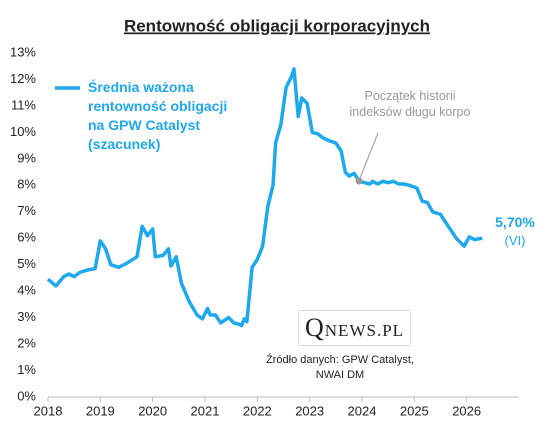 Image resolution: width=554 pixels, height=435 pixels. What do you see at coordinates (26, 343) in the screenshot?
I see `y-tick-label: 2%` at bounding box center [26, 343].